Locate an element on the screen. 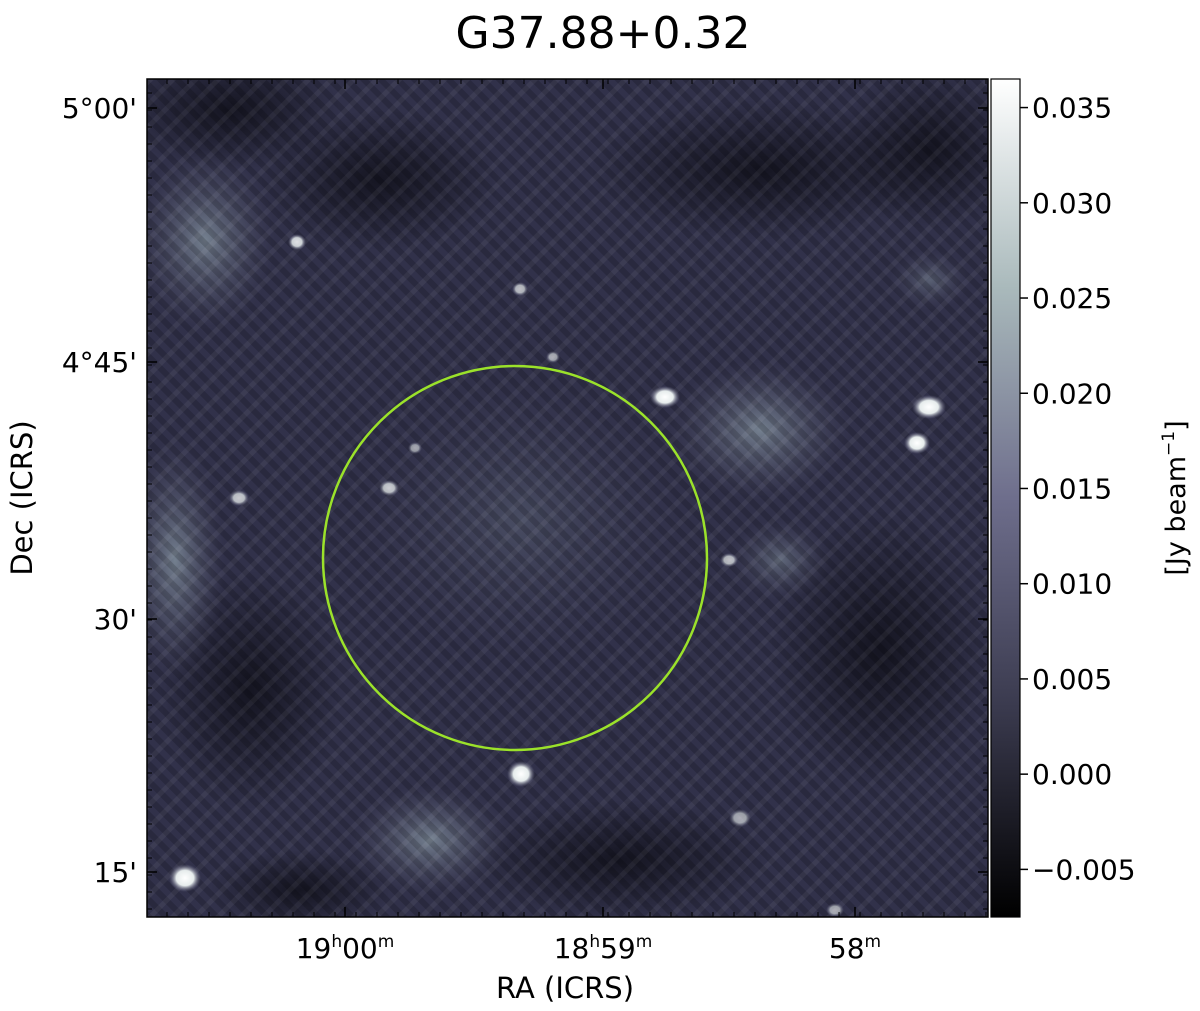 This screenshot has height=1011, width=1200. colorbar-tick-label: 0.030 is located at coordinates (1072, 203).